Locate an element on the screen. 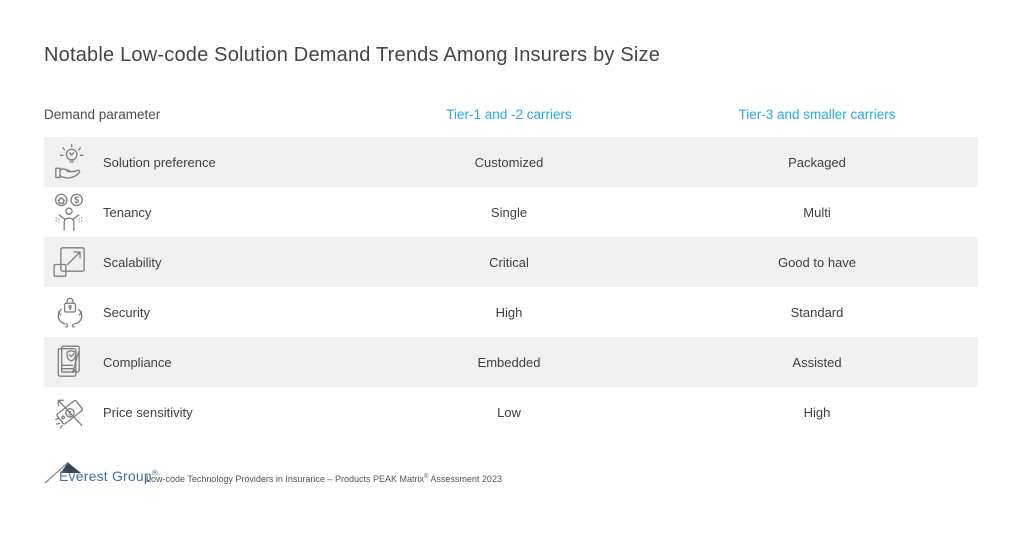  price-tag-icon: $ is located at coordinates (70, 412).